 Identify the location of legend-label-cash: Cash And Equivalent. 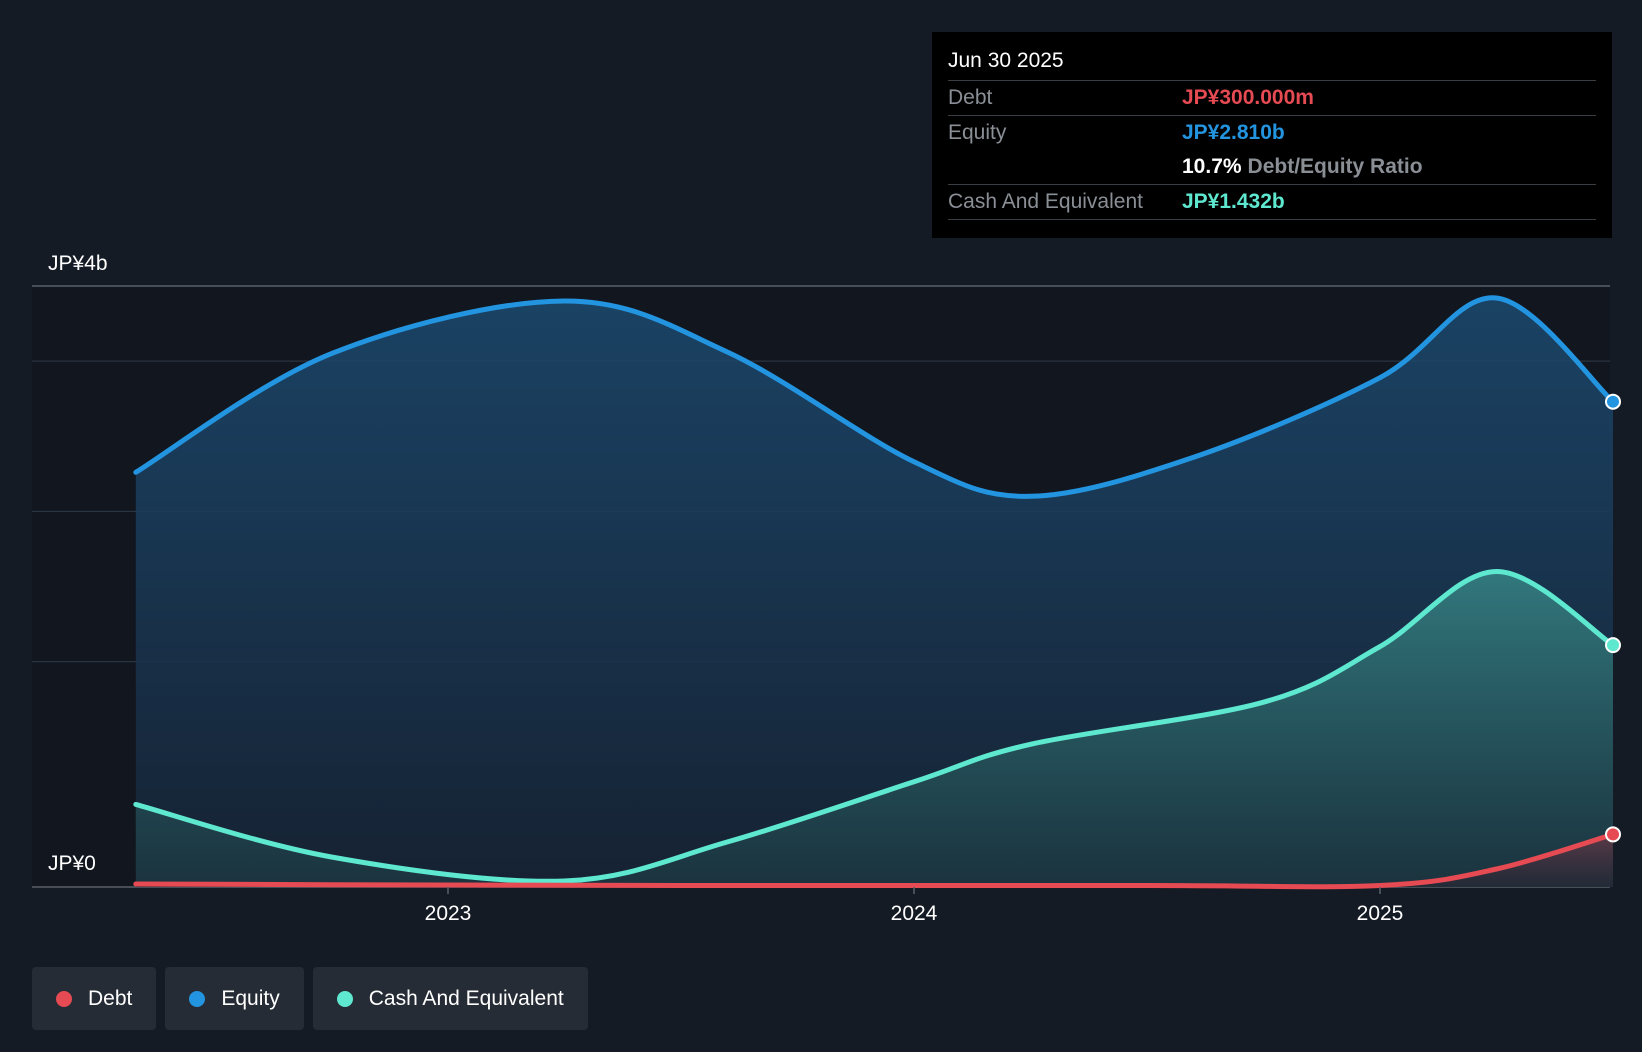
(466, 998).